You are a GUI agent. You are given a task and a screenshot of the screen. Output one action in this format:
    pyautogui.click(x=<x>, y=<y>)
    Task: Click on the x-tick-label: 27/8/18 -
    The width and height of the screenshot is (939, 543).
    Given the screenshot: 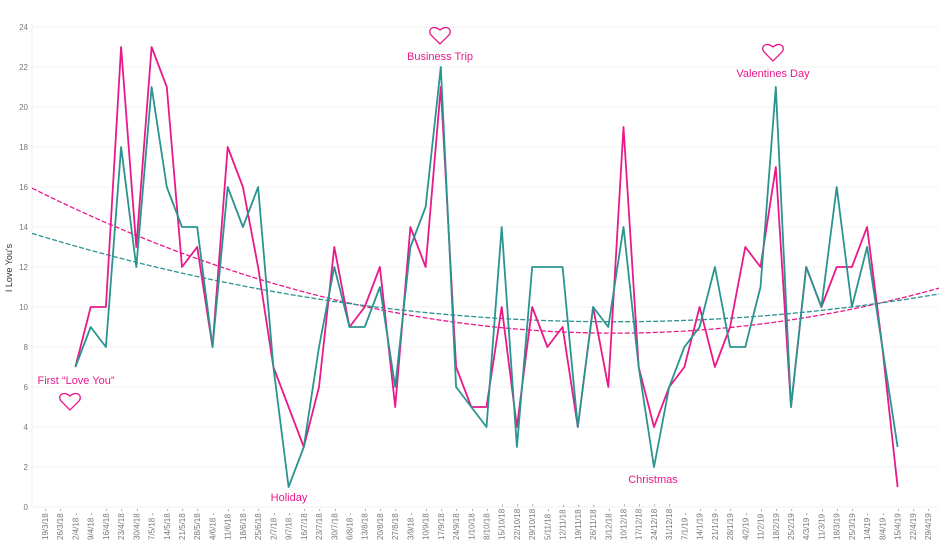 What is the action you would take?
    pyautogui.click(x=395, y=524)
    